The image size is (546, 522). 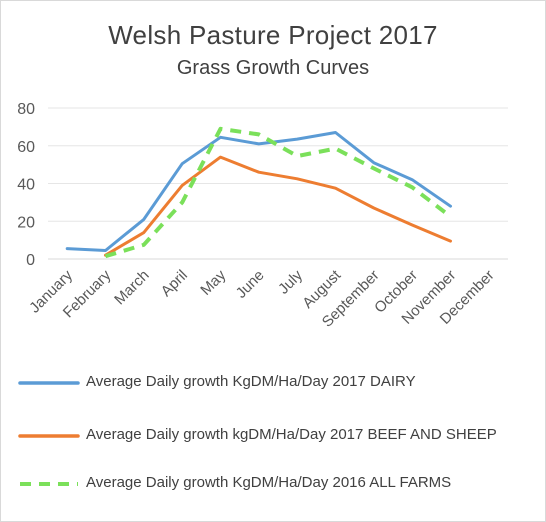 What do you see at coordinates (250, 284) in the screenshot?
I see `x-tick-label: June` at bounding box center [250, 284].